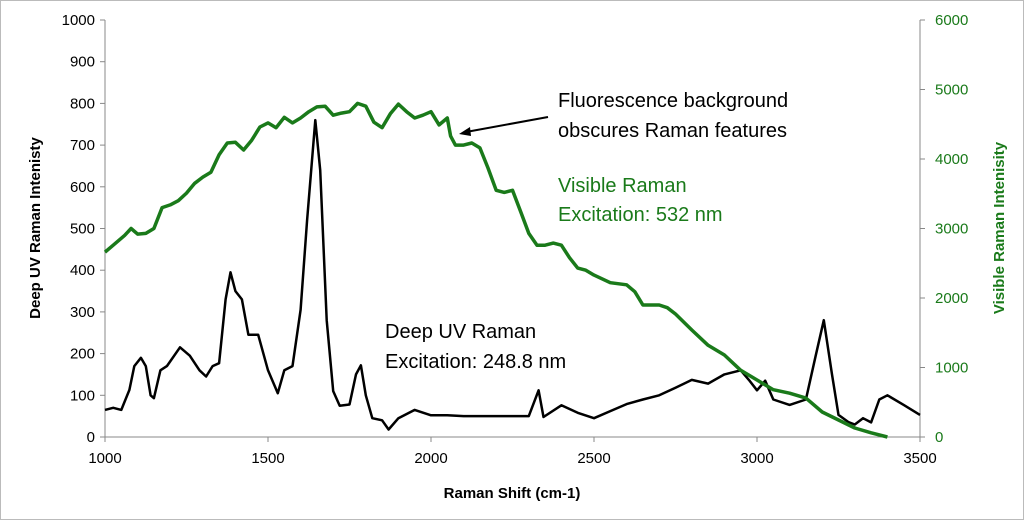  What do you see at coordinates (951, 90) in the screenshot?
I see `right-tick-label: 5000` at bounding box center [951, 90].